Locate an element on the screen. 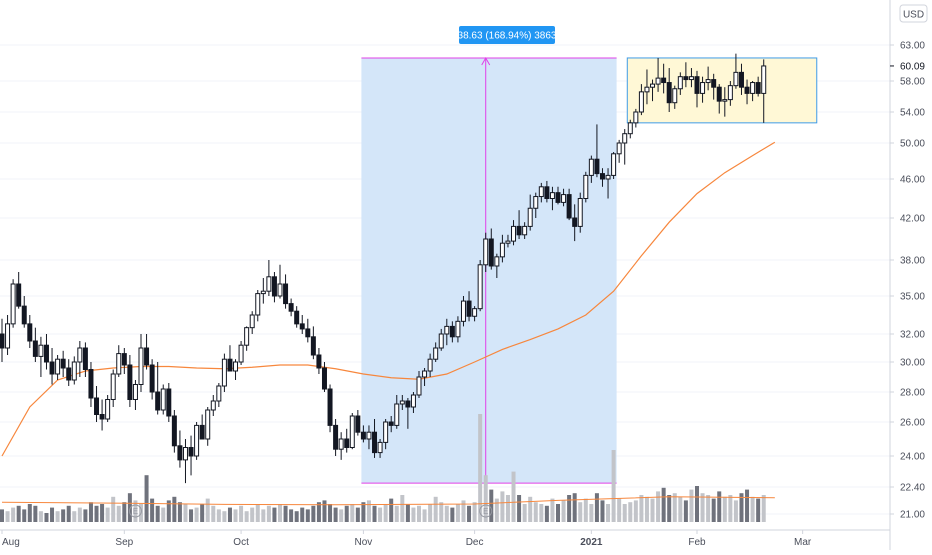 The width and height of the screenshot is (932, 555). time-axis: Aug Sep Oct Nov Dec 2021 Feb Mar is located at coordinates (445, 538).